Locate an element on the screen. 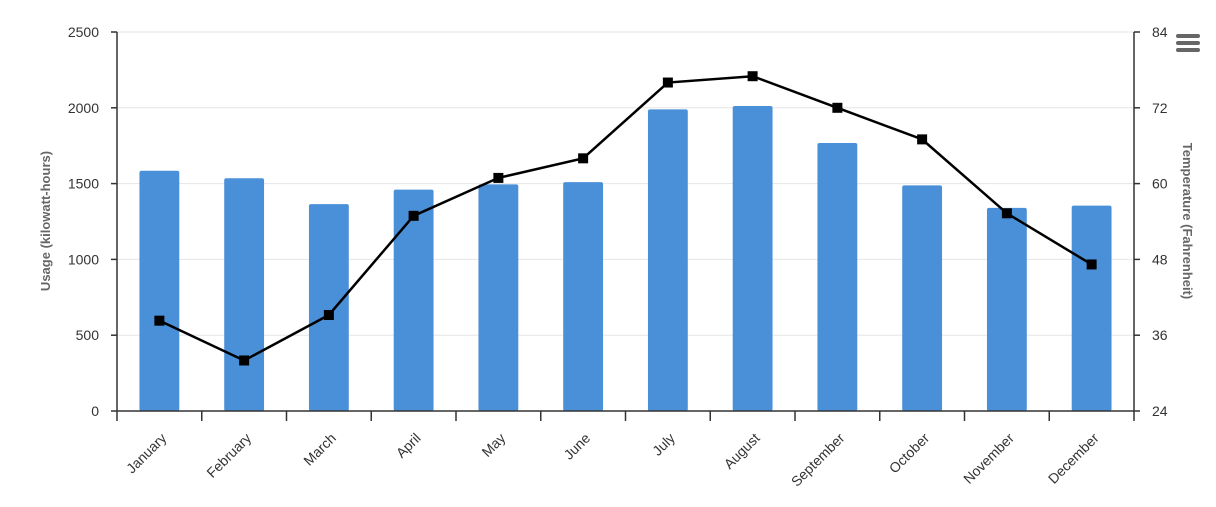 This screenshot has height=507, width=1216. y2-axis-title: Temperature (Fahrenheit) is located at coordinates (1187, 221).